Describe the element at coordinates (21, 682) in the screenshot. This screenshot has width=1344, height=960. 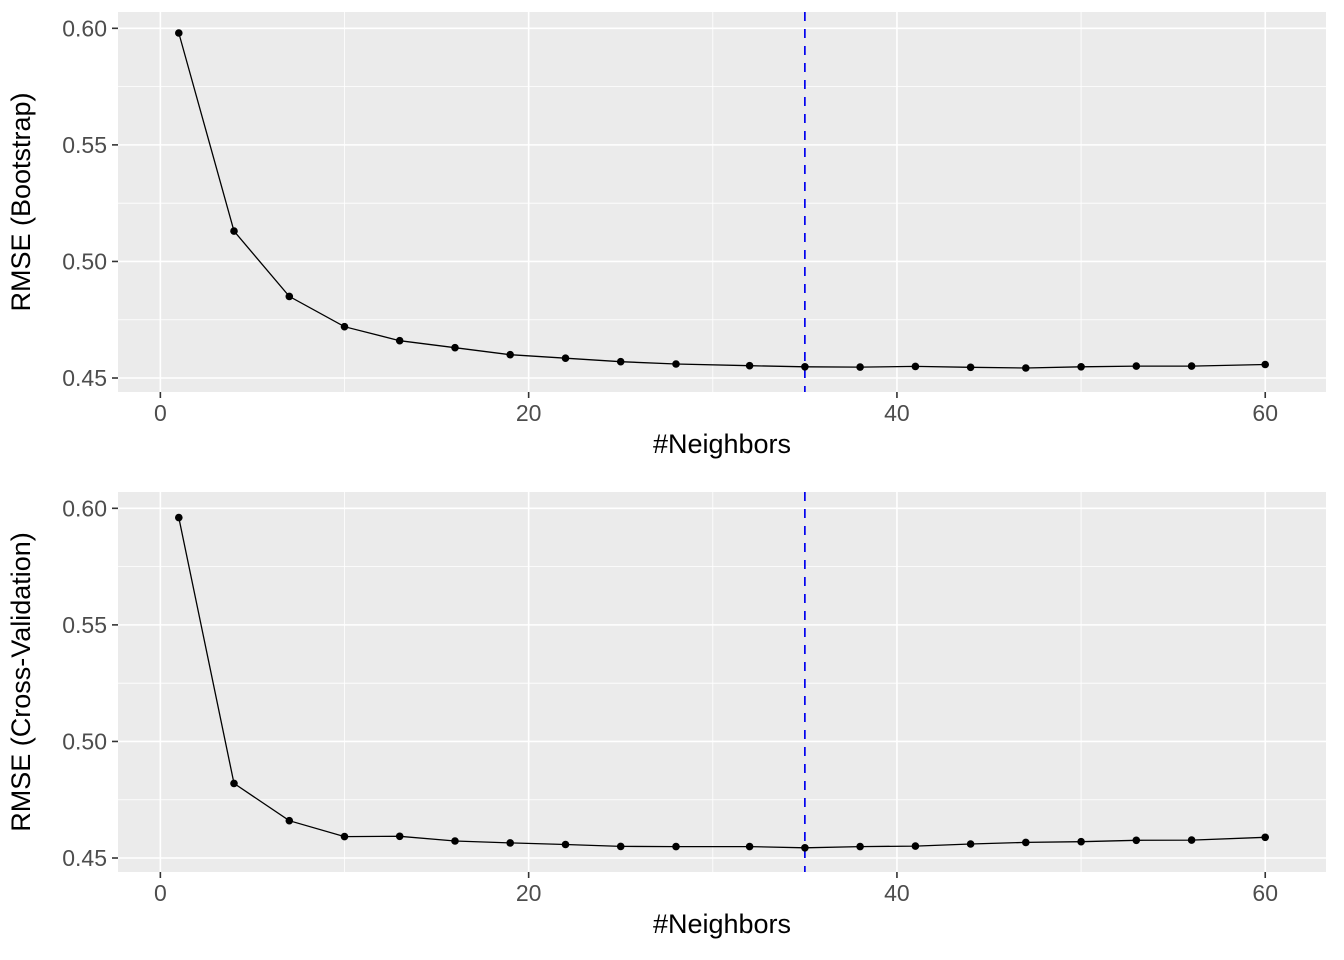
I see `y-axis-title: RMSE (Cross-Validation)` at that location.